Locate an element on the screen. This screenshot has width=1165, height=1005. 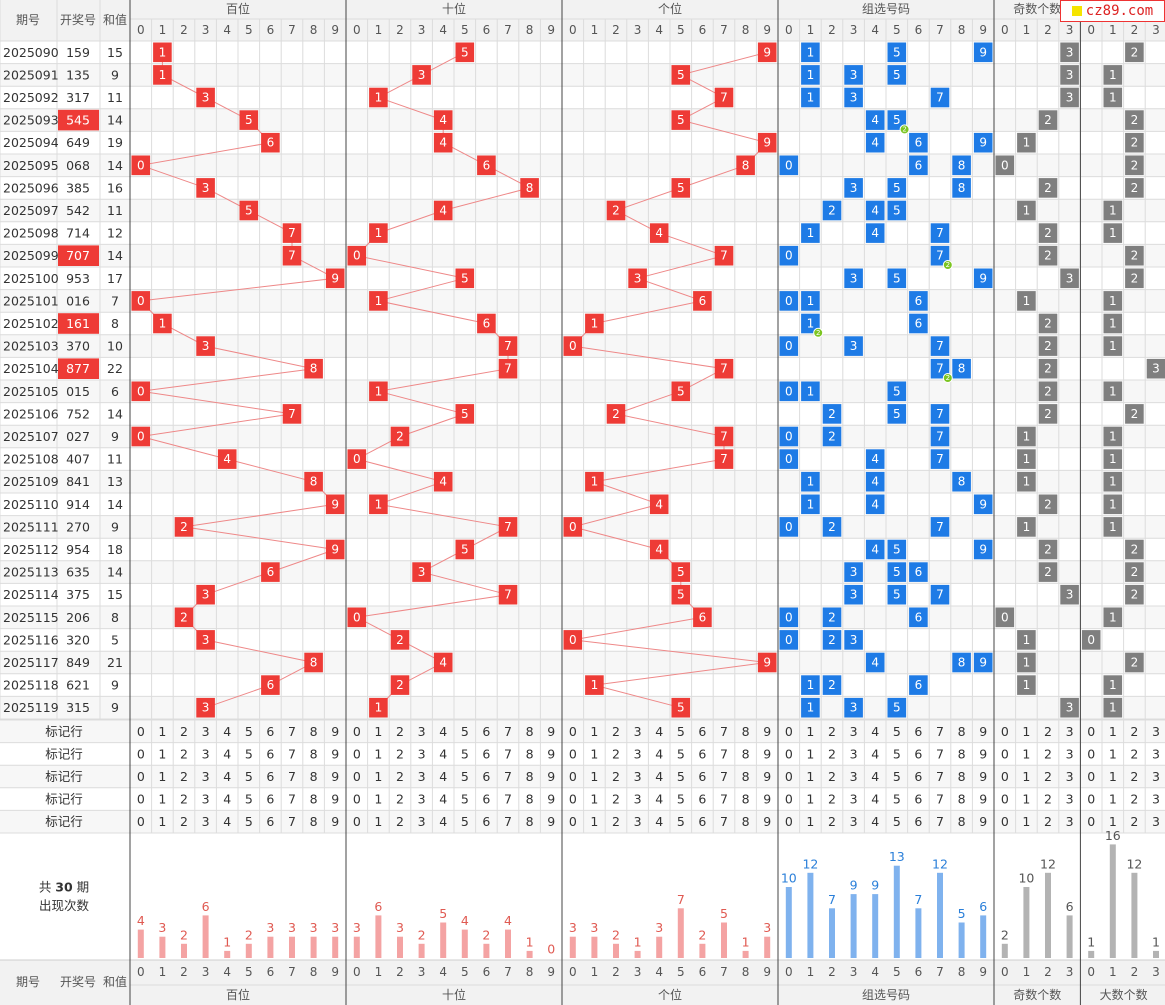
mark-row-digit: 5 is located at coordinates (681, 753).